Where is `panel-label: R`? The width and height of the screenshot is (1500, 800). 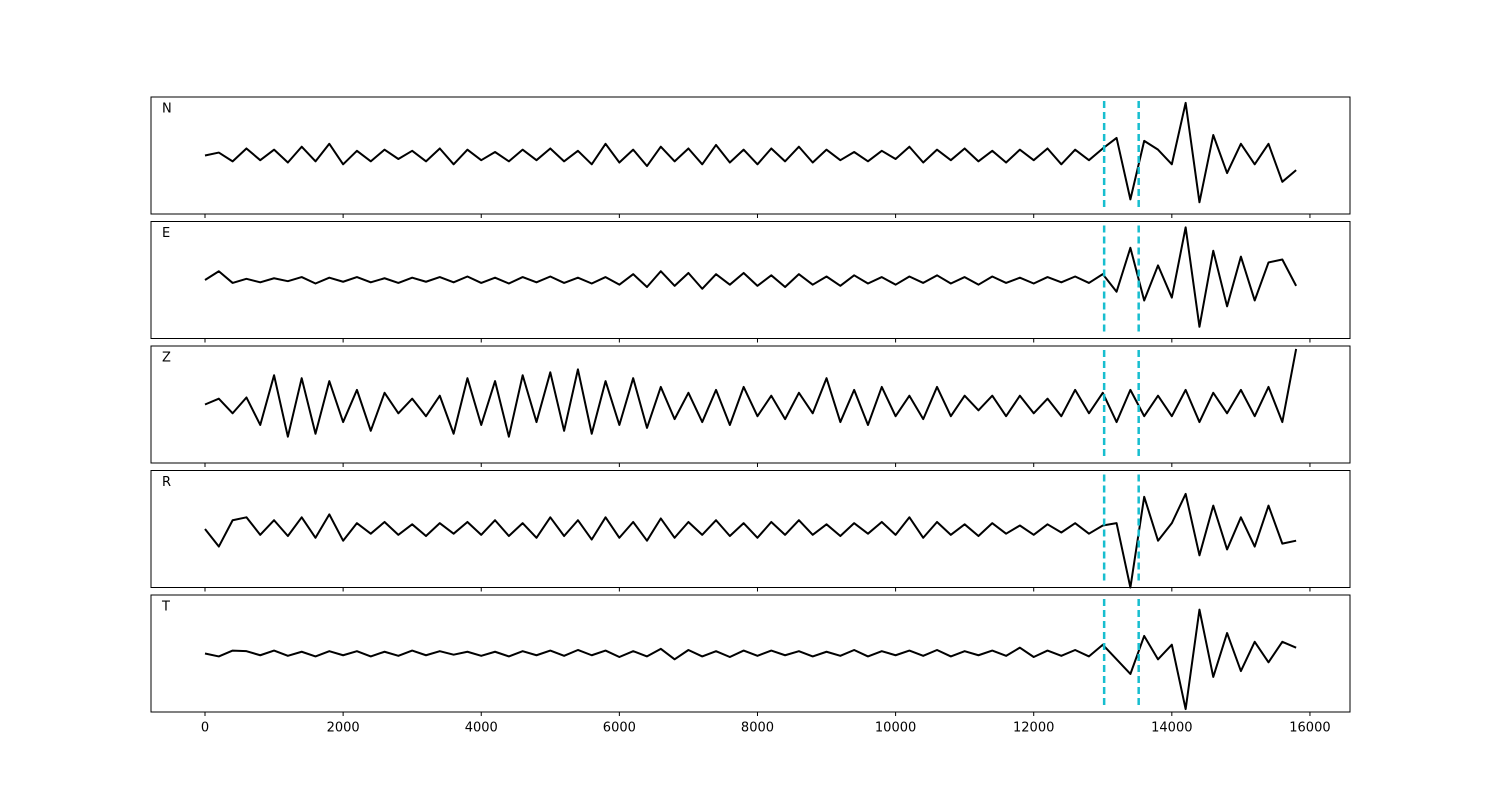
panel-label: R is located at coordinates (166, 482).